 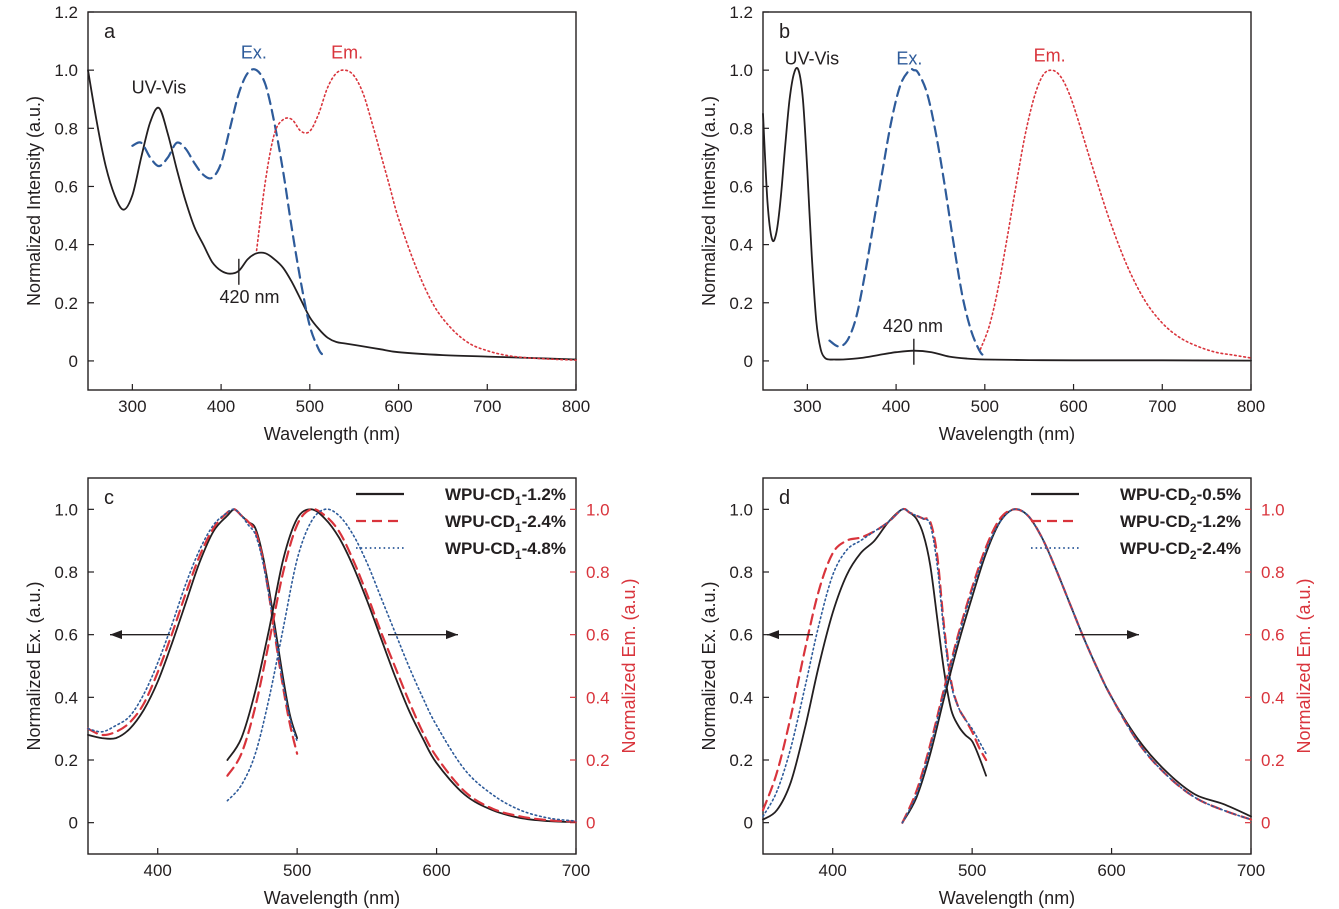 What do you see at coordinates (1180, 496) in the screenshot?
I see `legend-entry: WPU-CD2-0.5%` at bounding box center [1180, 496].